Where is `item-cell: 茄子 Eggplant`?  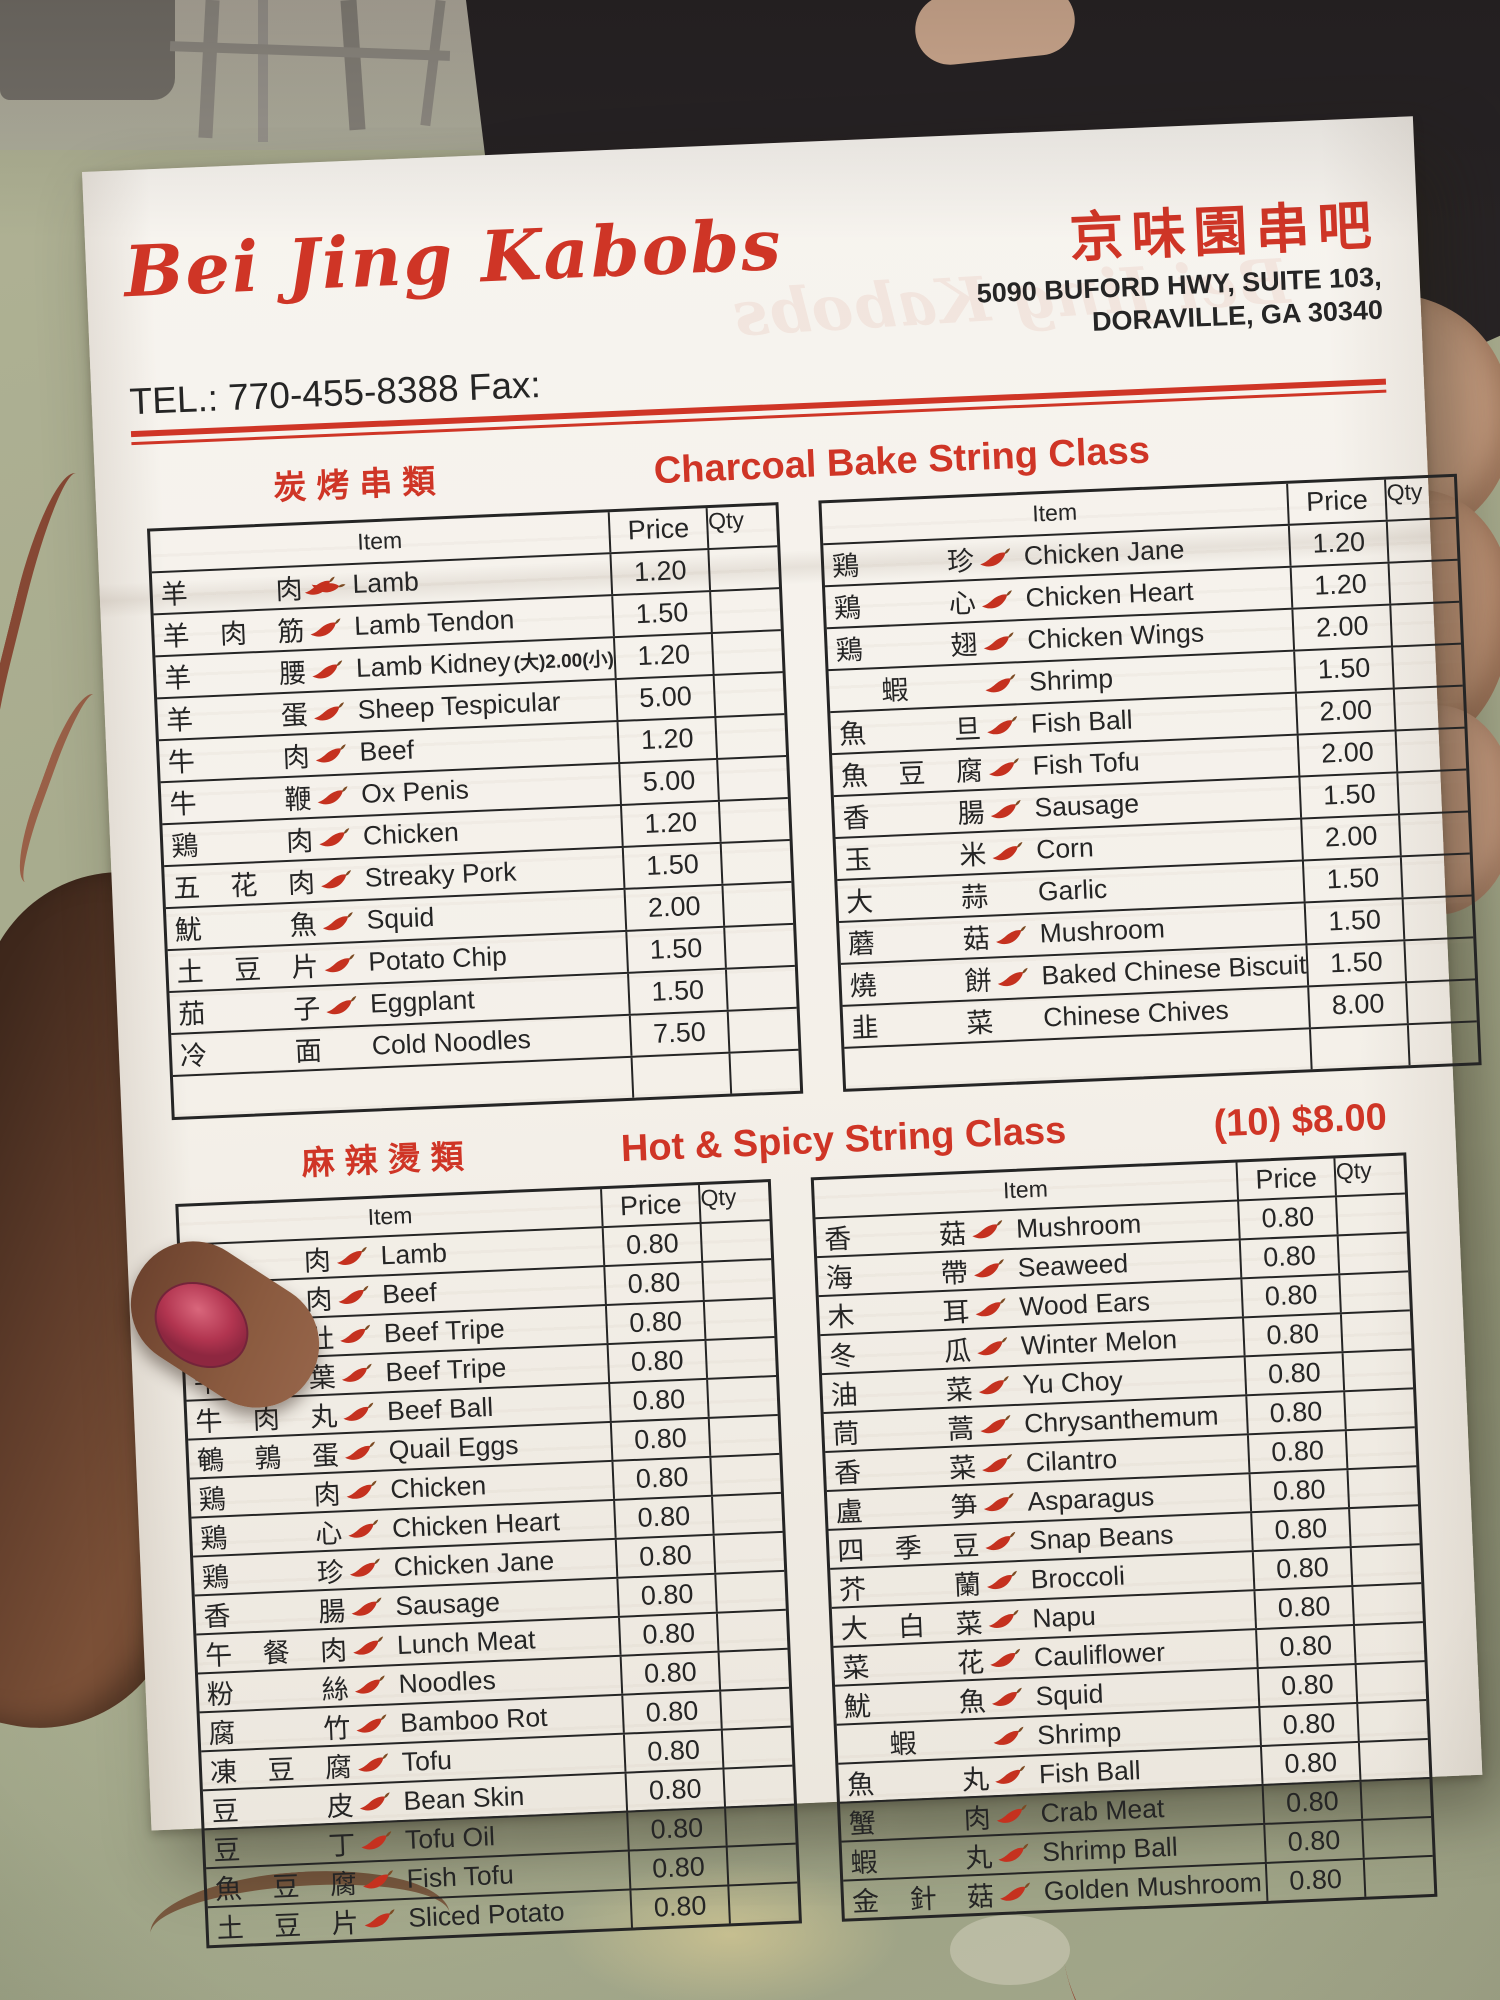
item-cell: 茄子 Eggplant is located at coordinates (398, 1003).